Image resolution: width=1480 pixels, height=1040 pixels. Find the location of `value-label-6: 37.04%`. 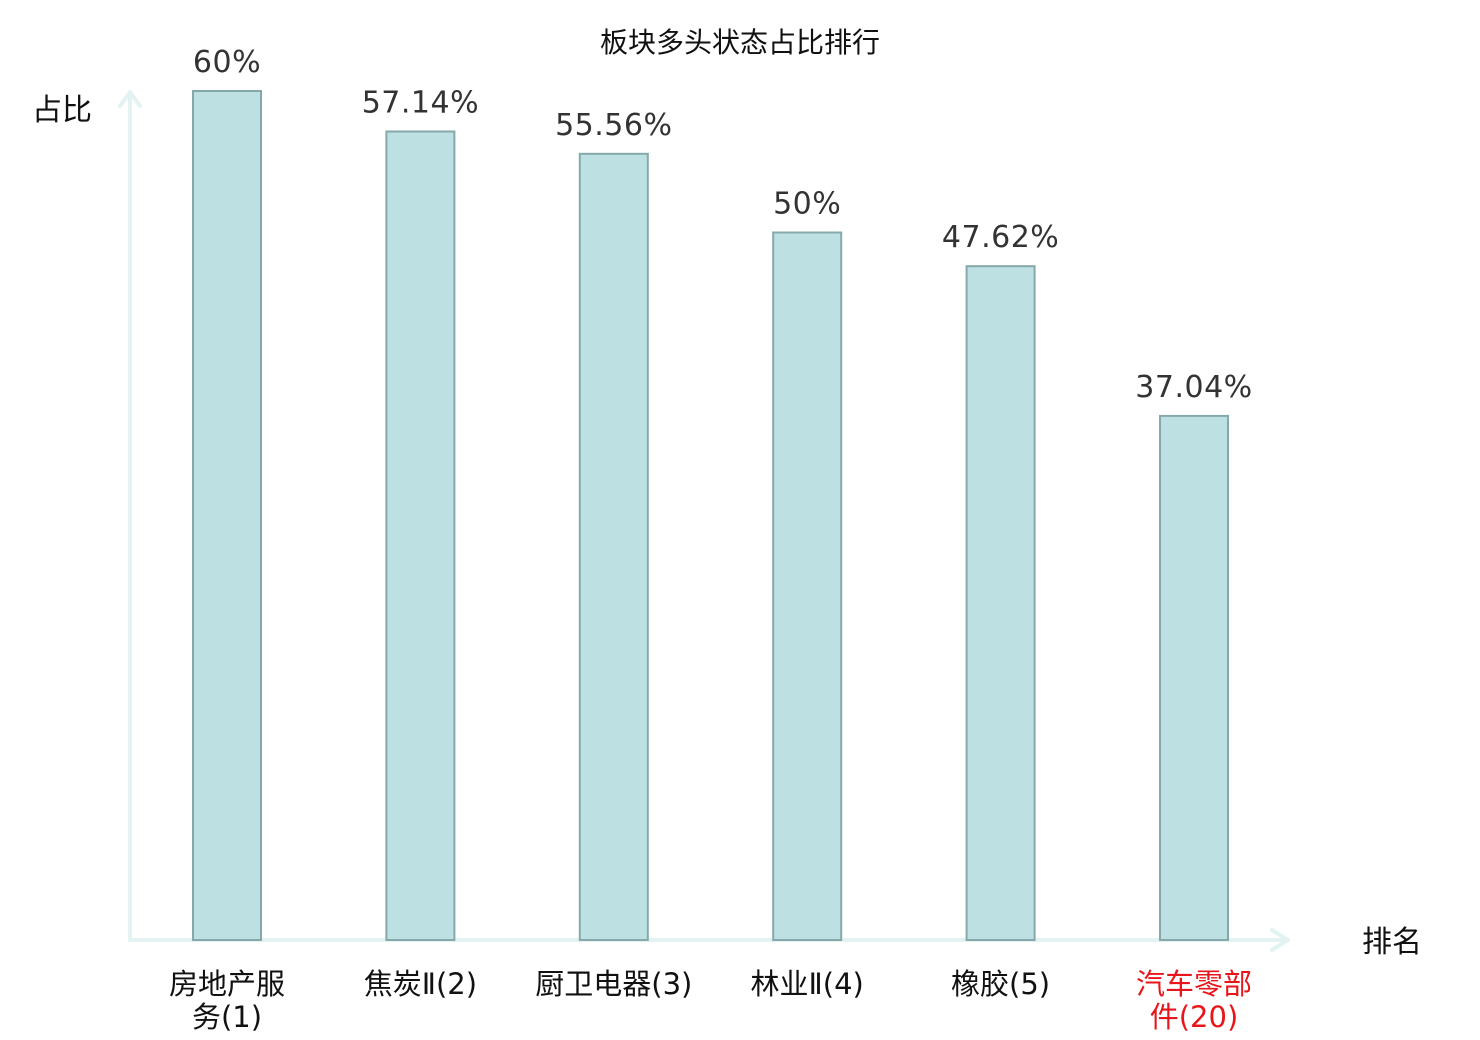

value-label-6: 37.04% is located at coordinates (1193, 387).